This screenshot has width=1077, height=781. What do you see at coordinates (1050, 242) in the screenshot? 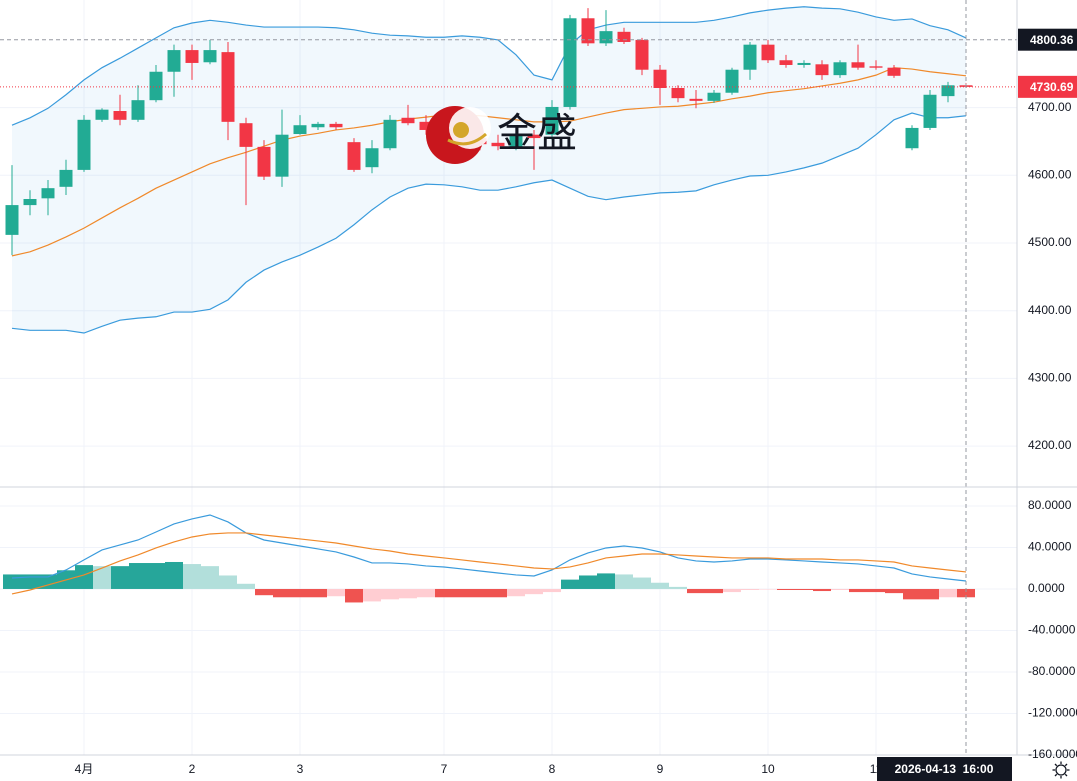
I see `y-tick-label: 4500.00` at bounding box center [1050, 242].